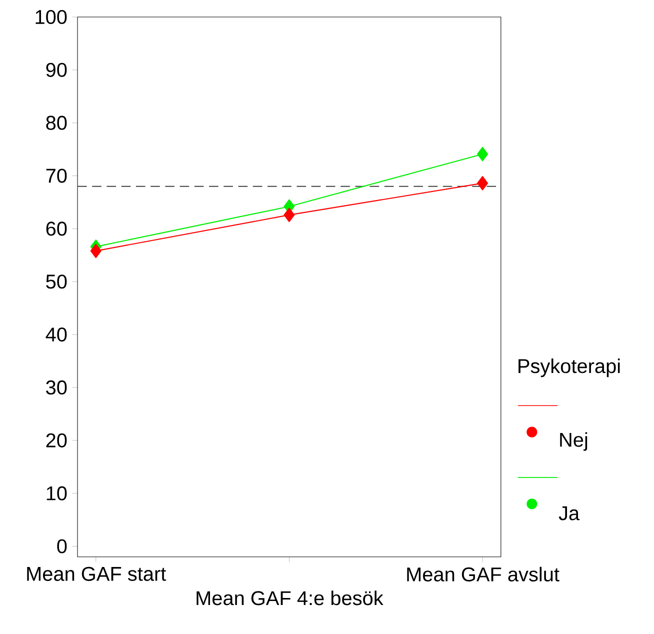  What do you see at coordinates (56, 493) in the screenshot?
I see `y-tick-label: 10` at bounding box center [56, 493].